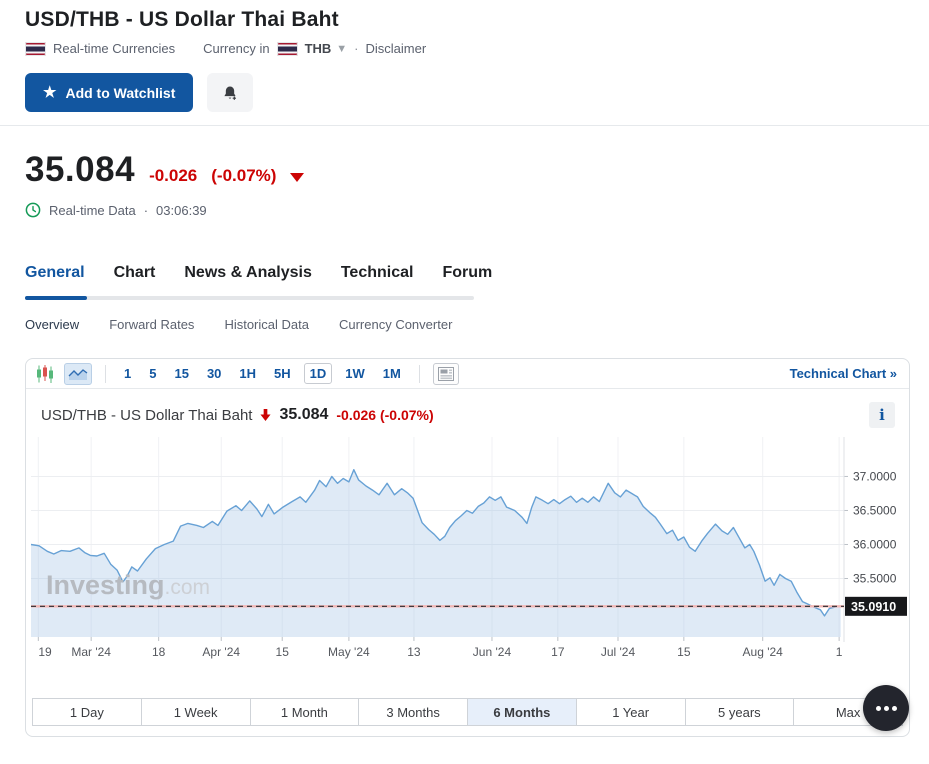 The image size is (929, 764). Describe the element at coordinates (839, 652) in the screenshot. I see `x-axis-label: 1` at that location.